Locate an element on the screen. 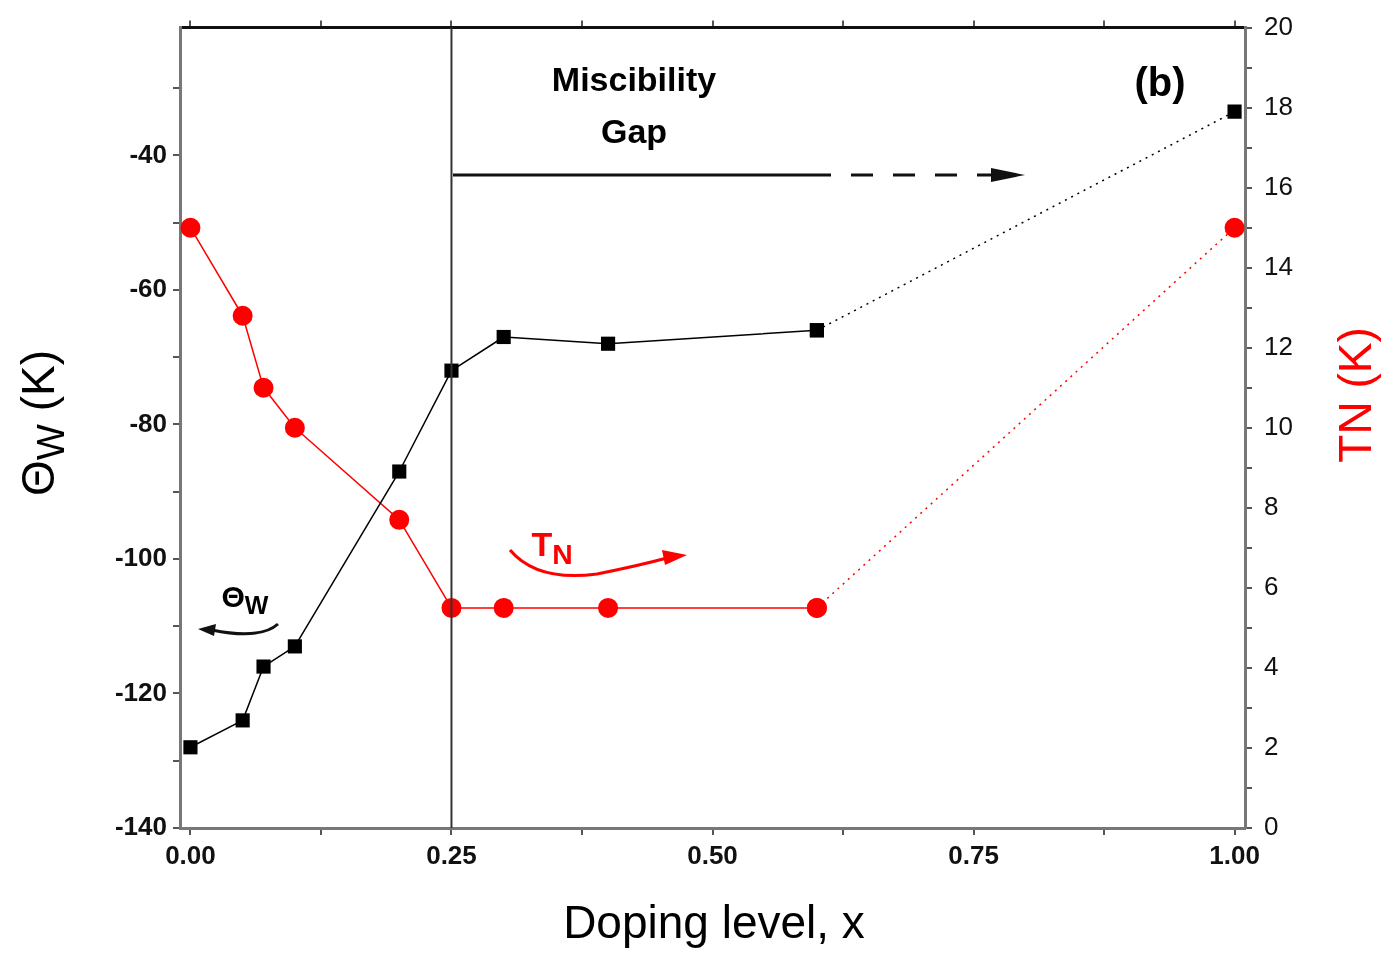 The height and width of the screenshot is (958, 1384). y-tick-label: -60 is located at coordinates (148, 288).